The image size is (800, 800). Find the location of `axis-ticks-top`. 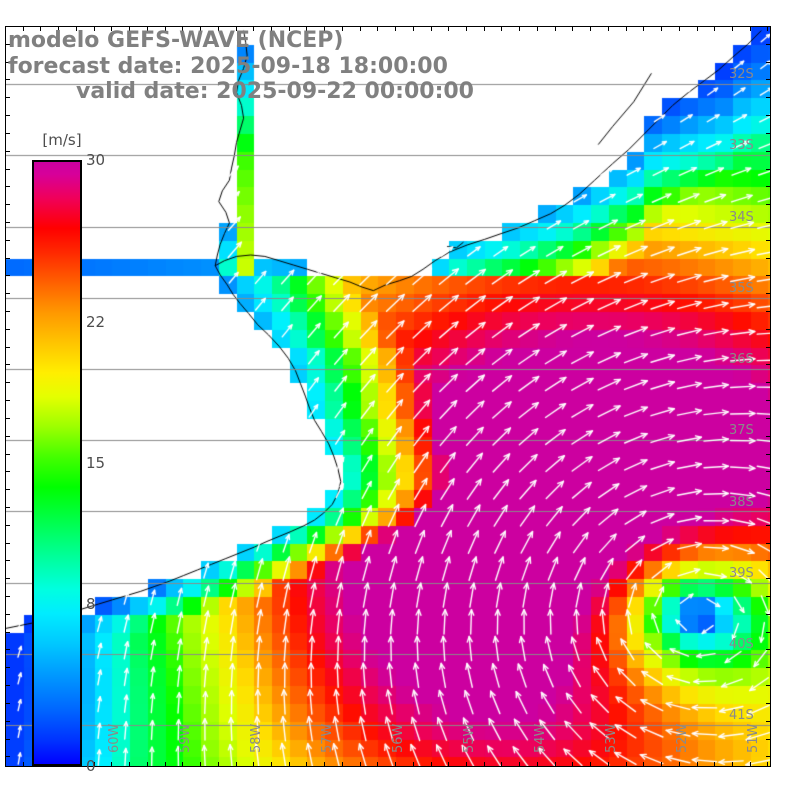

axis-ticks-top is located at coordinates (388, 31).